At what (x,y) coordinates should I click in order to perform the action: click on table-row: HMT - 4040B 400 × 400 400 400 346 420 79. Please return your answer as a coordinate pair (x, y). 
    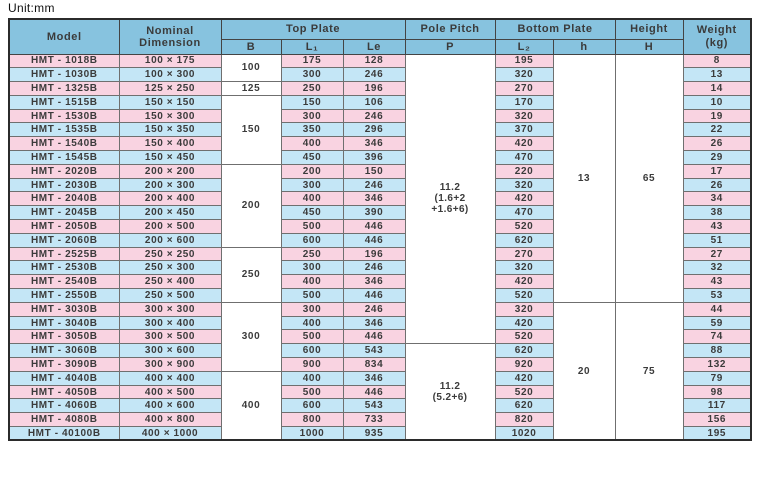
    Looking at the image, I should click on (380, 405).